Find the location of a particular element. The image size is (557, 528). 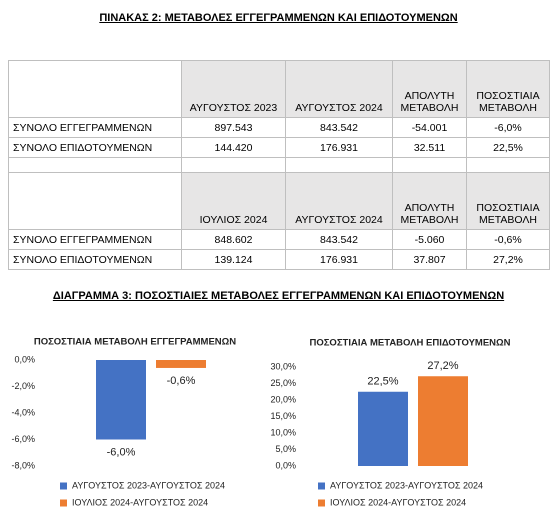

table-cell: 27,2% is located at coordinates (508, 259).